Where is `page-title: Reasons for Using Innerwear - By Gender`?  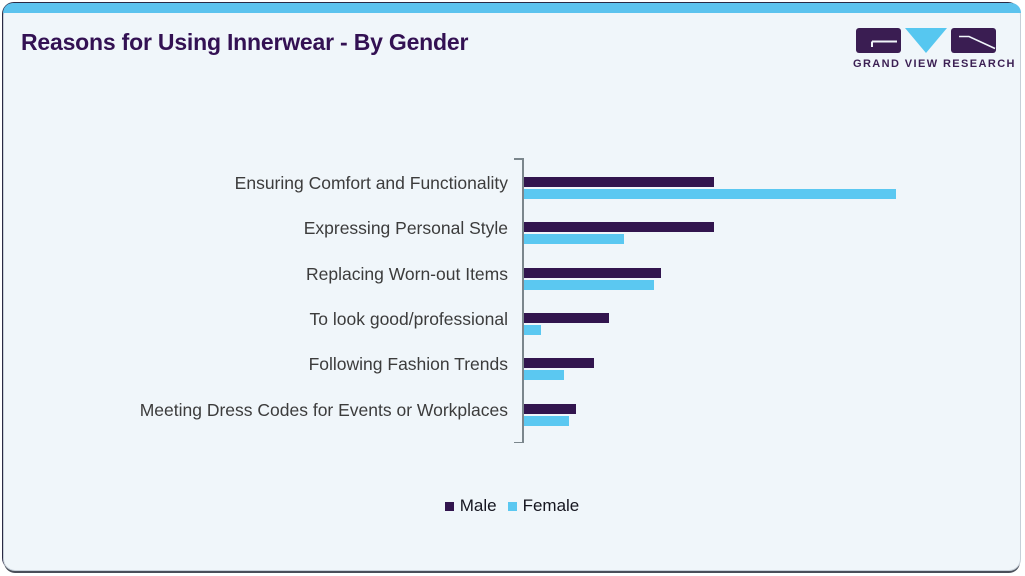
page-title: Reasons for Using Innerwear - By Gender is located at coordinates (245, 42).